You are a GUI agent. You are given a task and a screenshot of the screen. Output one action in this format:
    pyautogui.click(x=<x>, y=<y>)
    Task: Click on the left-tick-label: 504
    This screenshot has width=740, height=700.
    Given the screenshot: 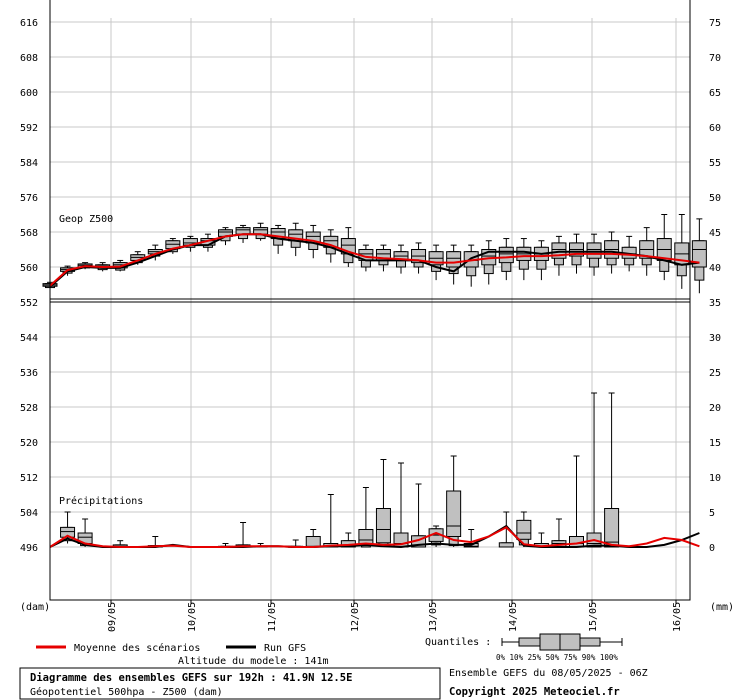 What is the action you would take?
    pyautogui.click(x=29, y=513)
    